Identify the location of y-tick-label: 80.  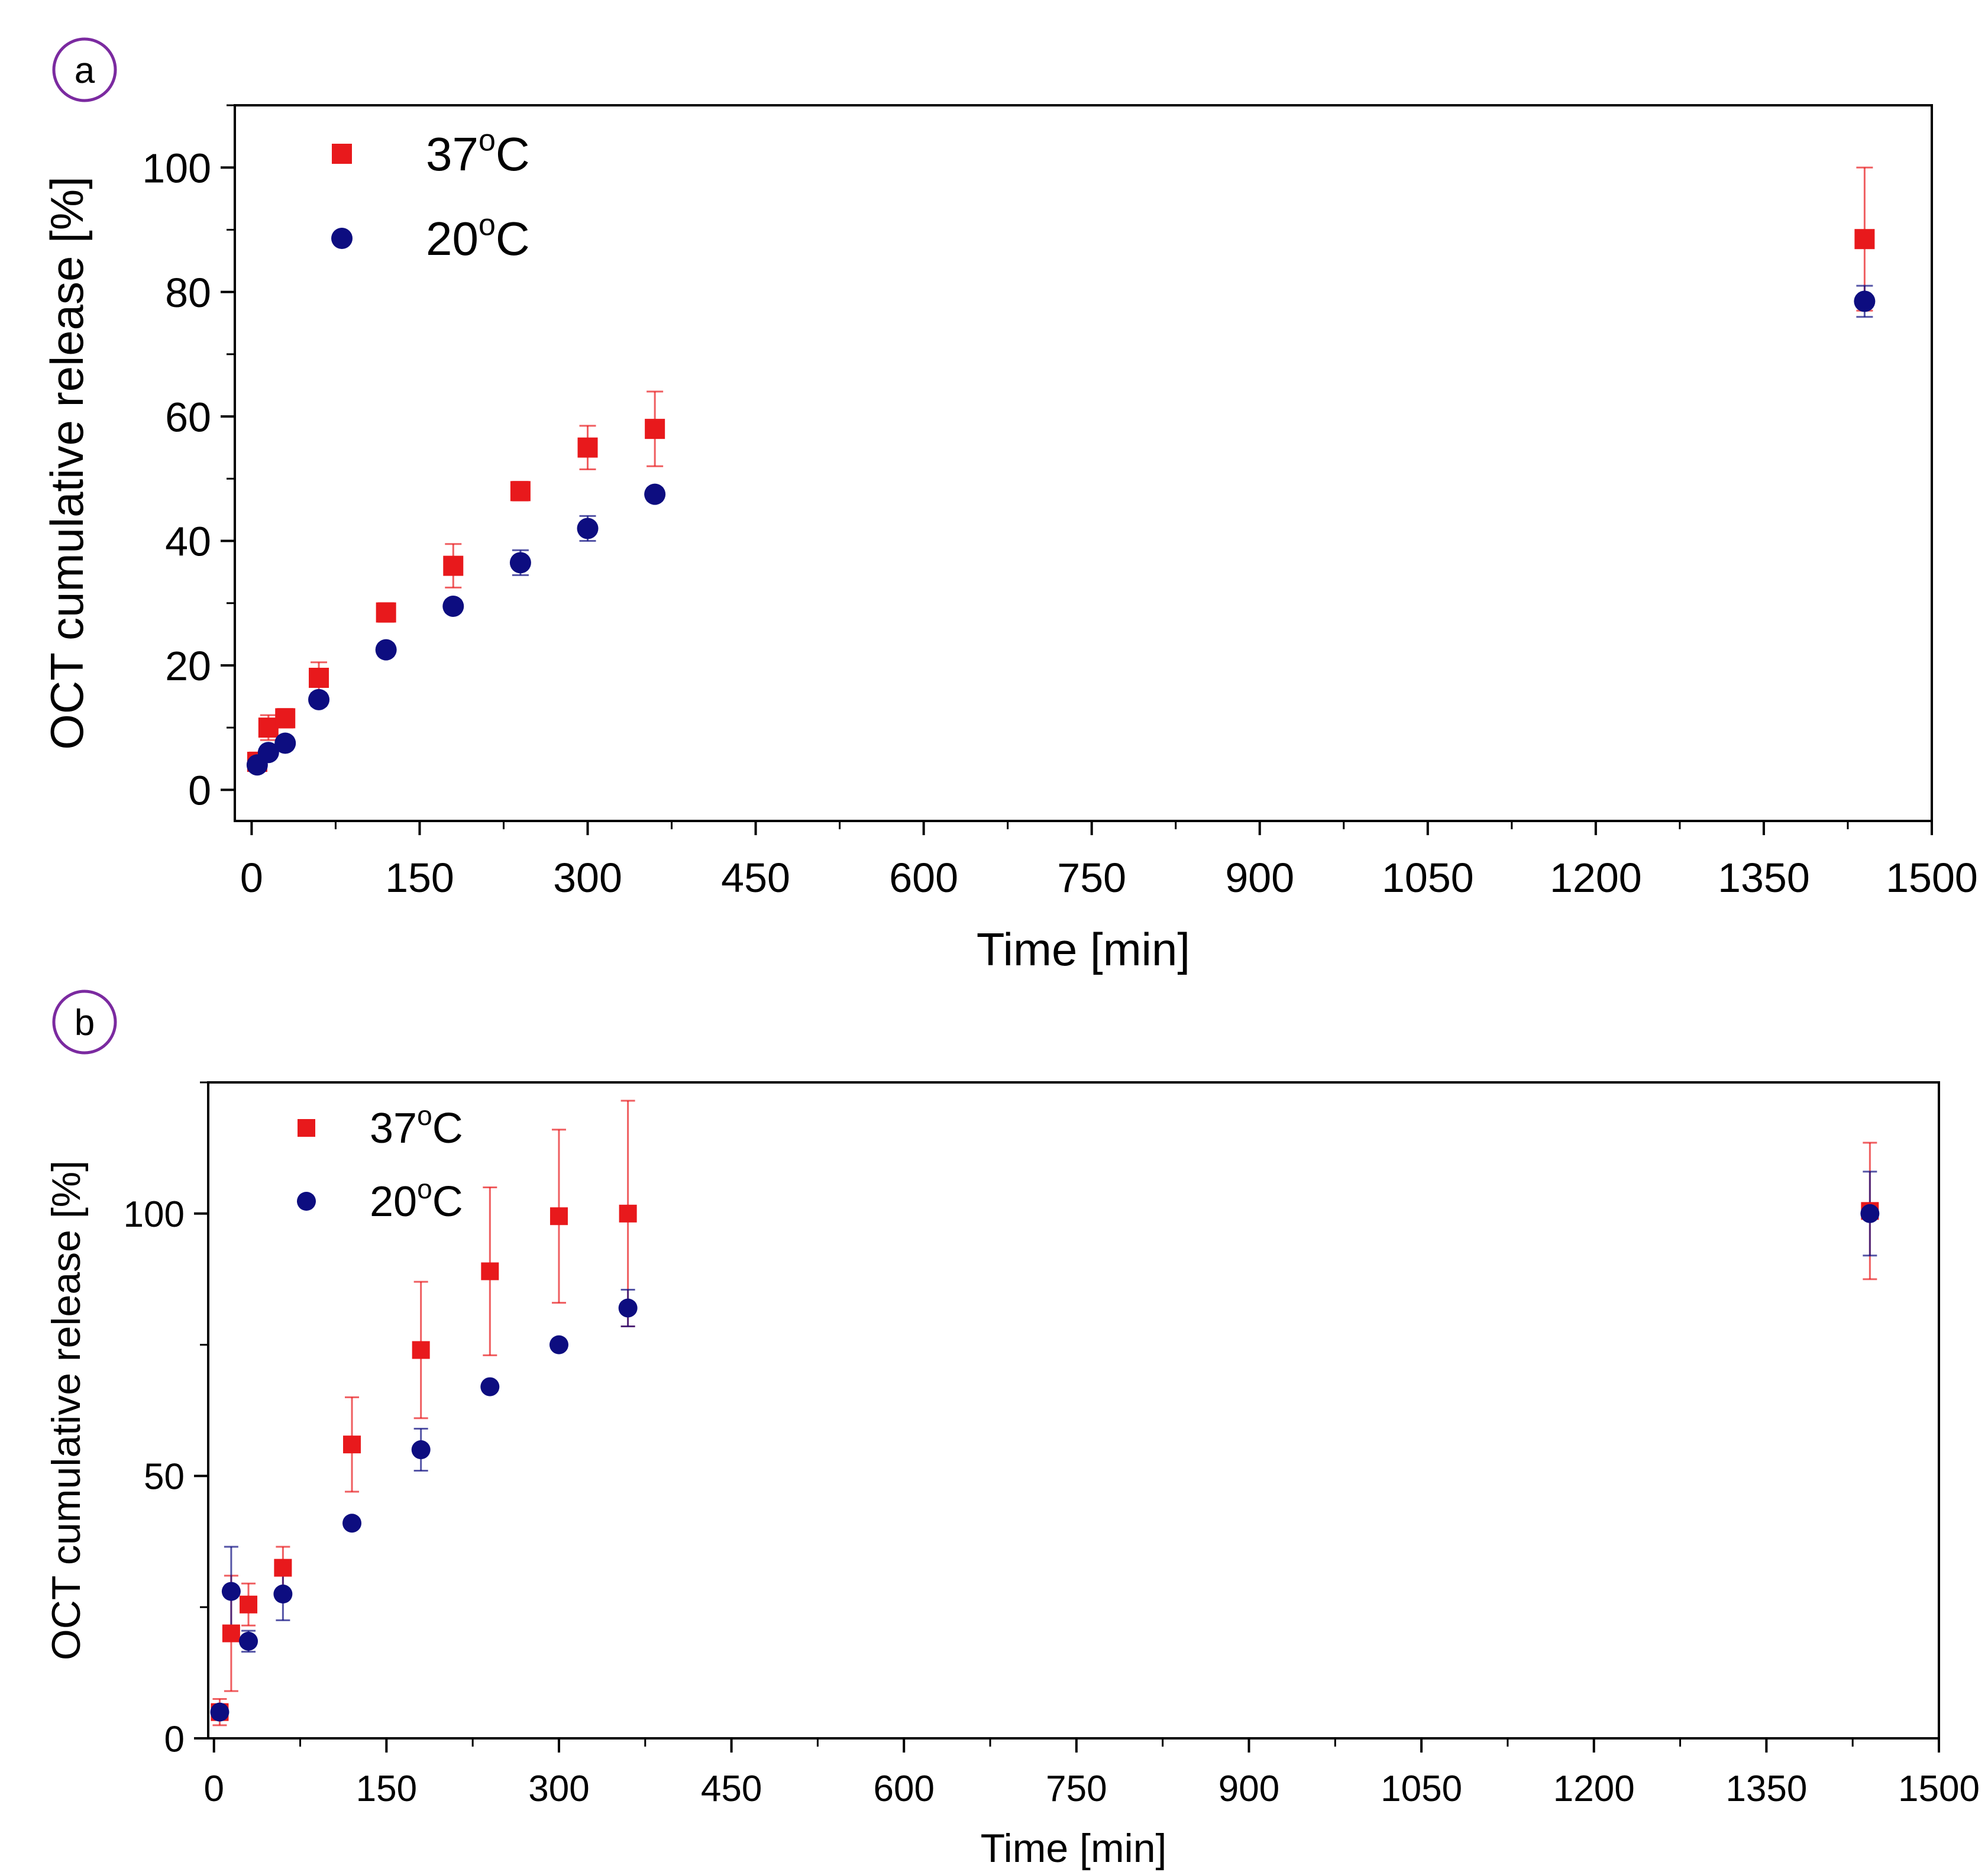
(188, 293).